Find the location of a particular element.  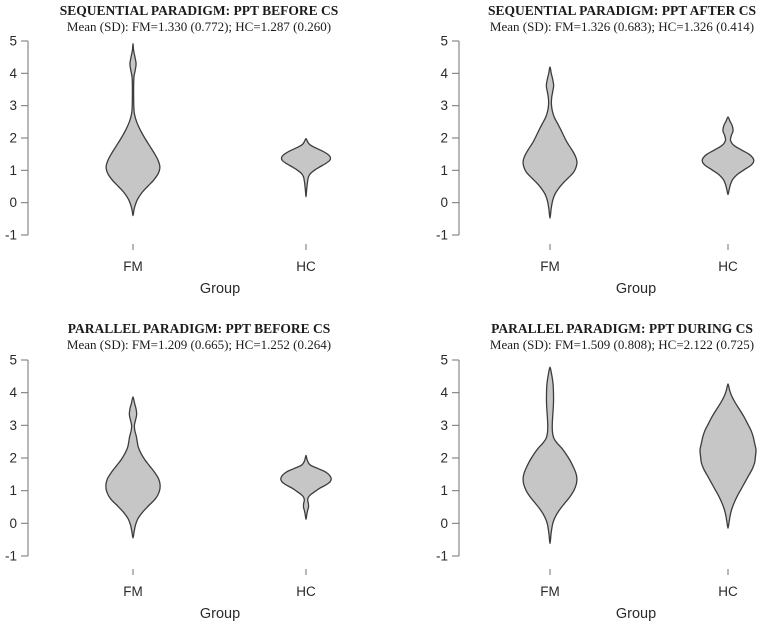

panel-title: SEQUENTIAL PARADIGM: PPT BEFORE CS is located at coordinates (199, 10).